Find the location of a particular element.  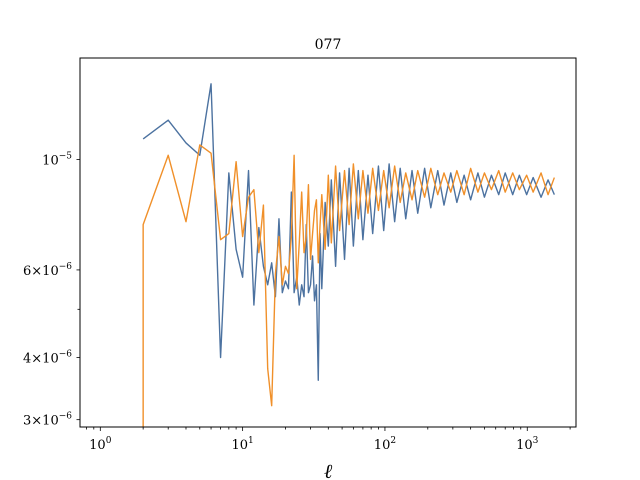

x-tick-label: 103 is located at coordinates (527, 444).